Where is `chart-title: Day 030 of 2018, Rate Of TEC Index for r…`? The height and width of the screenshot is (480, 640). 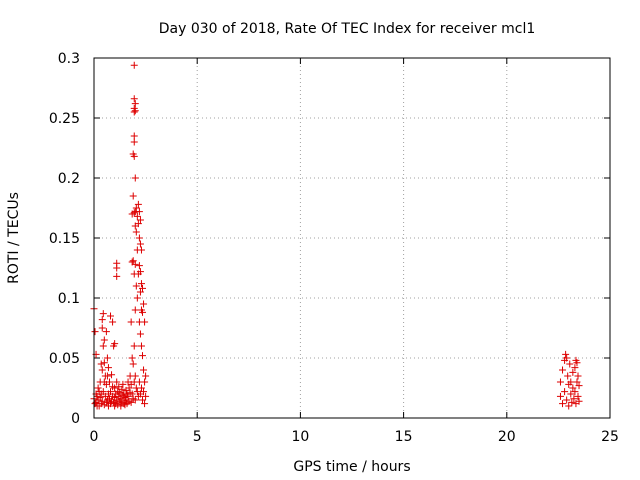 chart-title: Day 030 of 2018, Rate Of TEC Index for r… is located at coordinates (347, 29).